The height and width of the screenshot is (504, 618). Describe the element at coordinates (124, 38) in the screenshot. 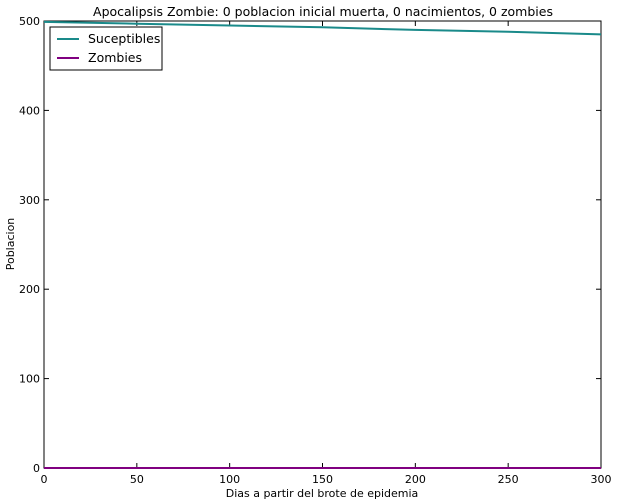

I see `legend-label-suceptibles: Suceptibles` at that location.